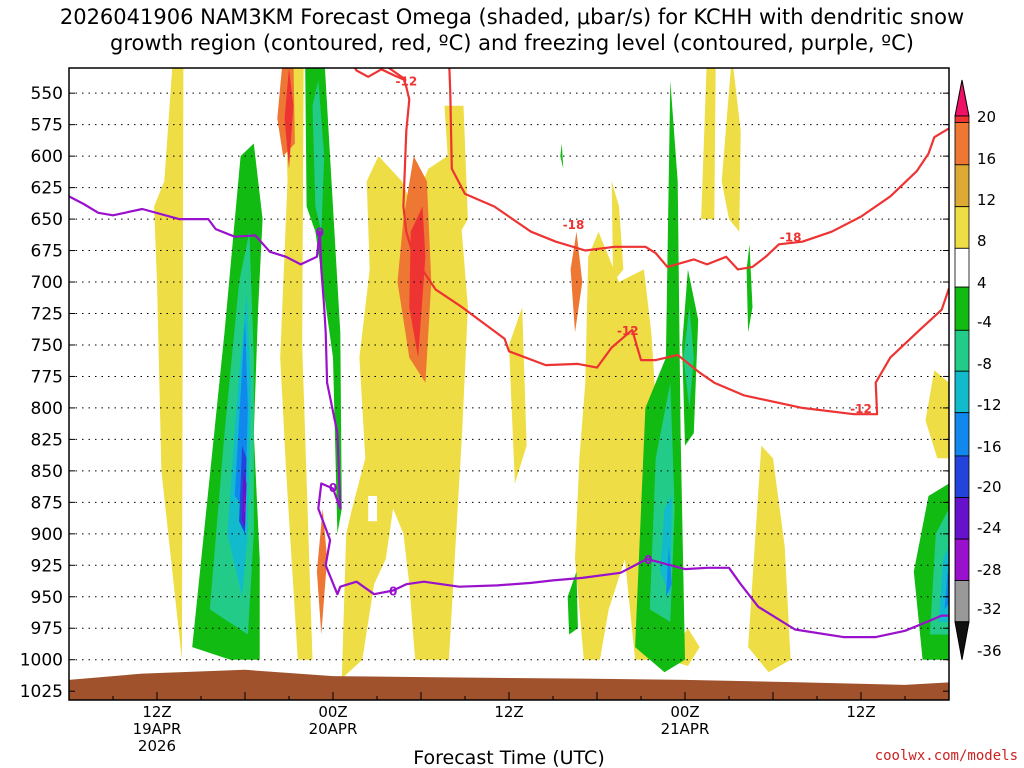 The height and width of the screenshot is (768, 1024). Describe the element at coordinates (989, 570) in the screenshot. I see `colorbar-label-11: -28` at that location.